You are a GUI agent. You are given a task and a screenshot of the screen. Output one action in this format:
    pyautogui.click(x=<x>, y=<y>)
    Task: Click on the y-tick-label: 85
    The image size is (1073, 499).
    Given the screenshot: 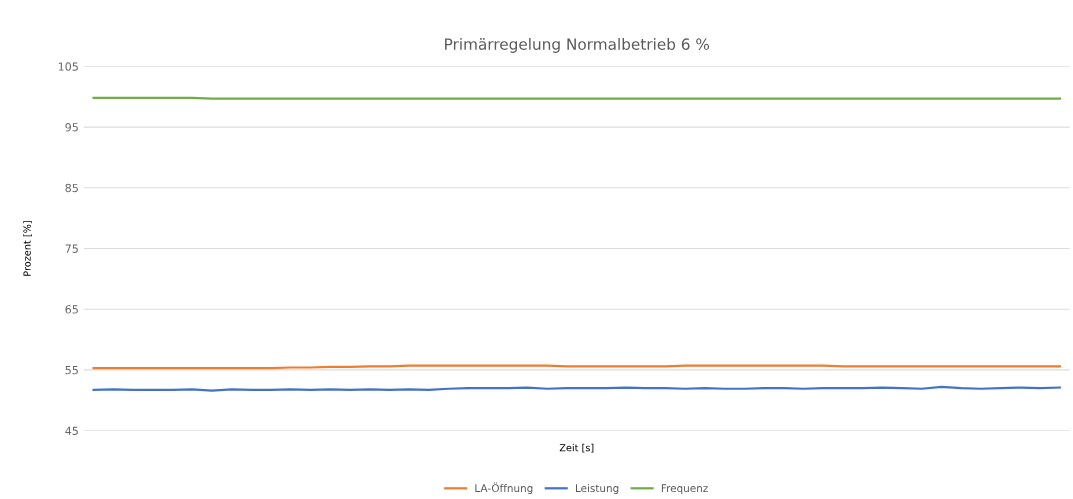 What is the action you would take?
    pyautogui.click(x=71, y=188)
    